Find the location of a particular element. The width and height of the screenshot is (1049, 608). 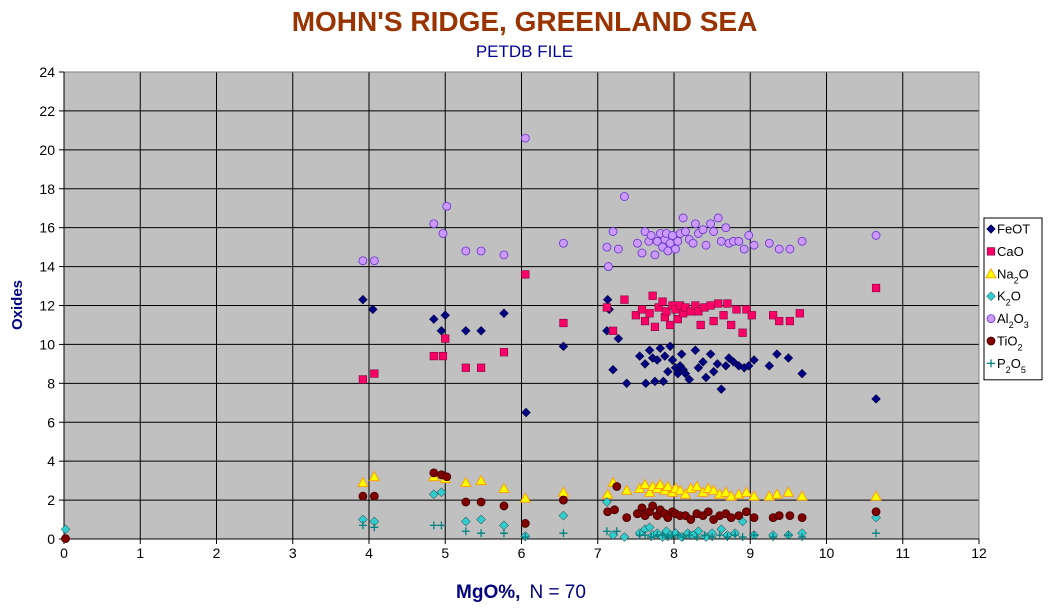

y-tick-label: 16 is located at coordinates (47, 228).